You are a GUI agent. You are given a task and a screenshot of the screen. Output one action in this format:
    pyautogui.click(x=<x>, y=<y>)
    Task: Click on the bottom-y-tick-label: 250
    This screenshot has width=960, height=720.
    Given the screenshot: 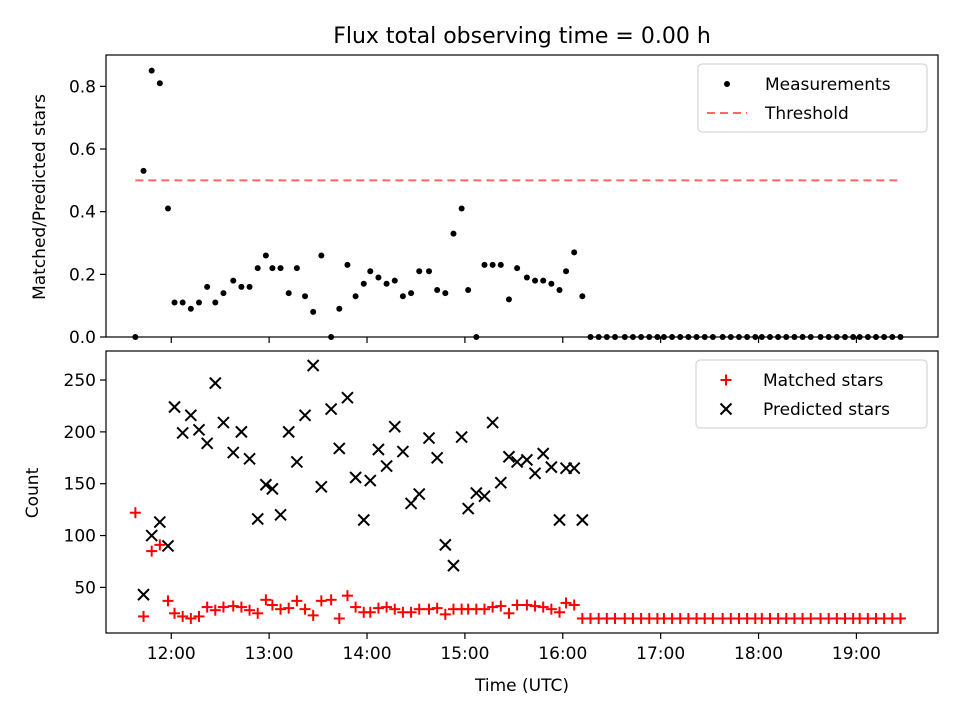 What is the action you would take?
    pyautogui.click(x=80, y=381)
    